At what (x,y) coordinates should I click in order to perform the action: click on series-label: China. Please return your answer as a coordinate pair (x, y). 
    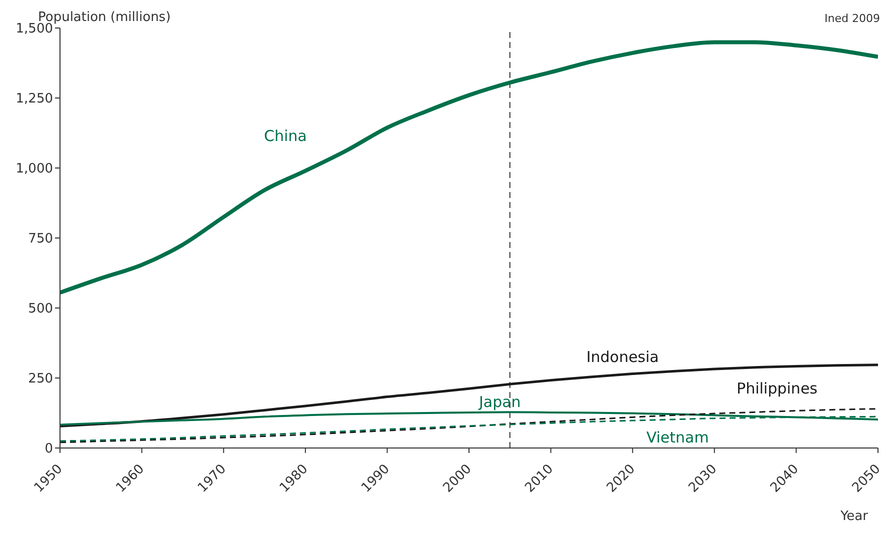
    Looking at the image, I should click on (285, 135).